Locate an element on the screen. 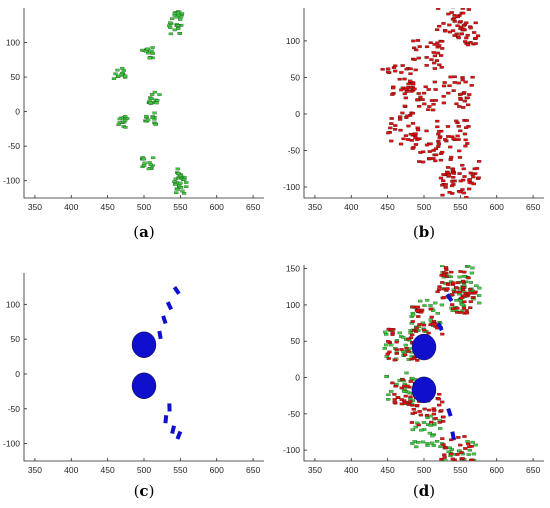  series-red is located at coordinates (431, 103).